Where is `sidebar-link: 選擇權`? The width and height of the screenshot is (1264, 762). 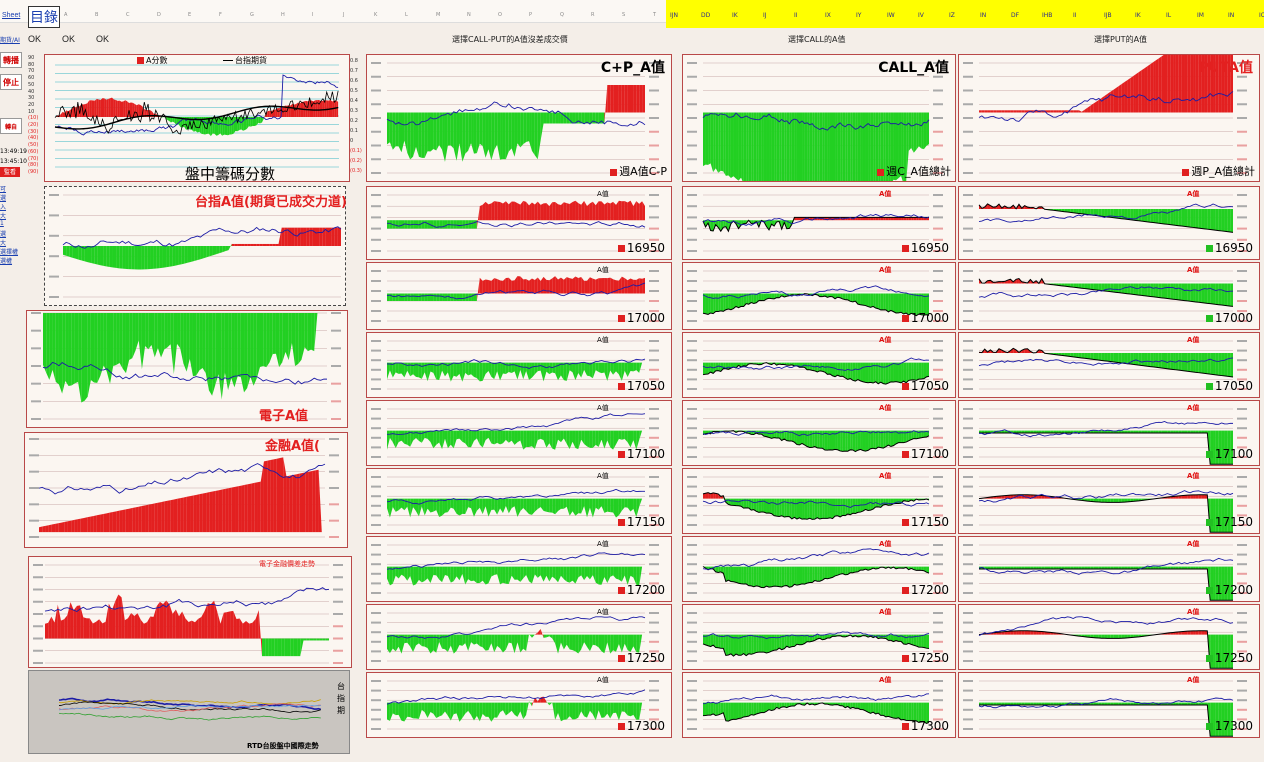
sidebar-link: 選擇權 is located at coordinates (9, 252).